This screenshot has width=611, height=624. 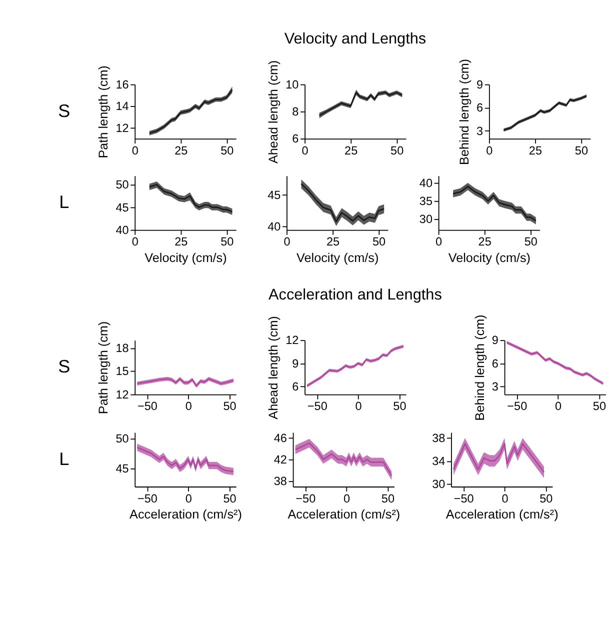 What do you see at coordinates (280, 460) in the screenshot?
I see `y-tick-label: 42` at bounding box center [280, 460].